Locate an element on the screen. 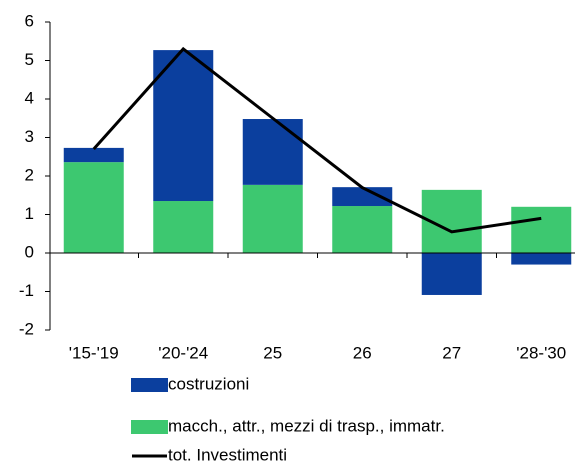 The image size is (578, 465). y-tick-label: -2 is located at coordinates (26, 328).